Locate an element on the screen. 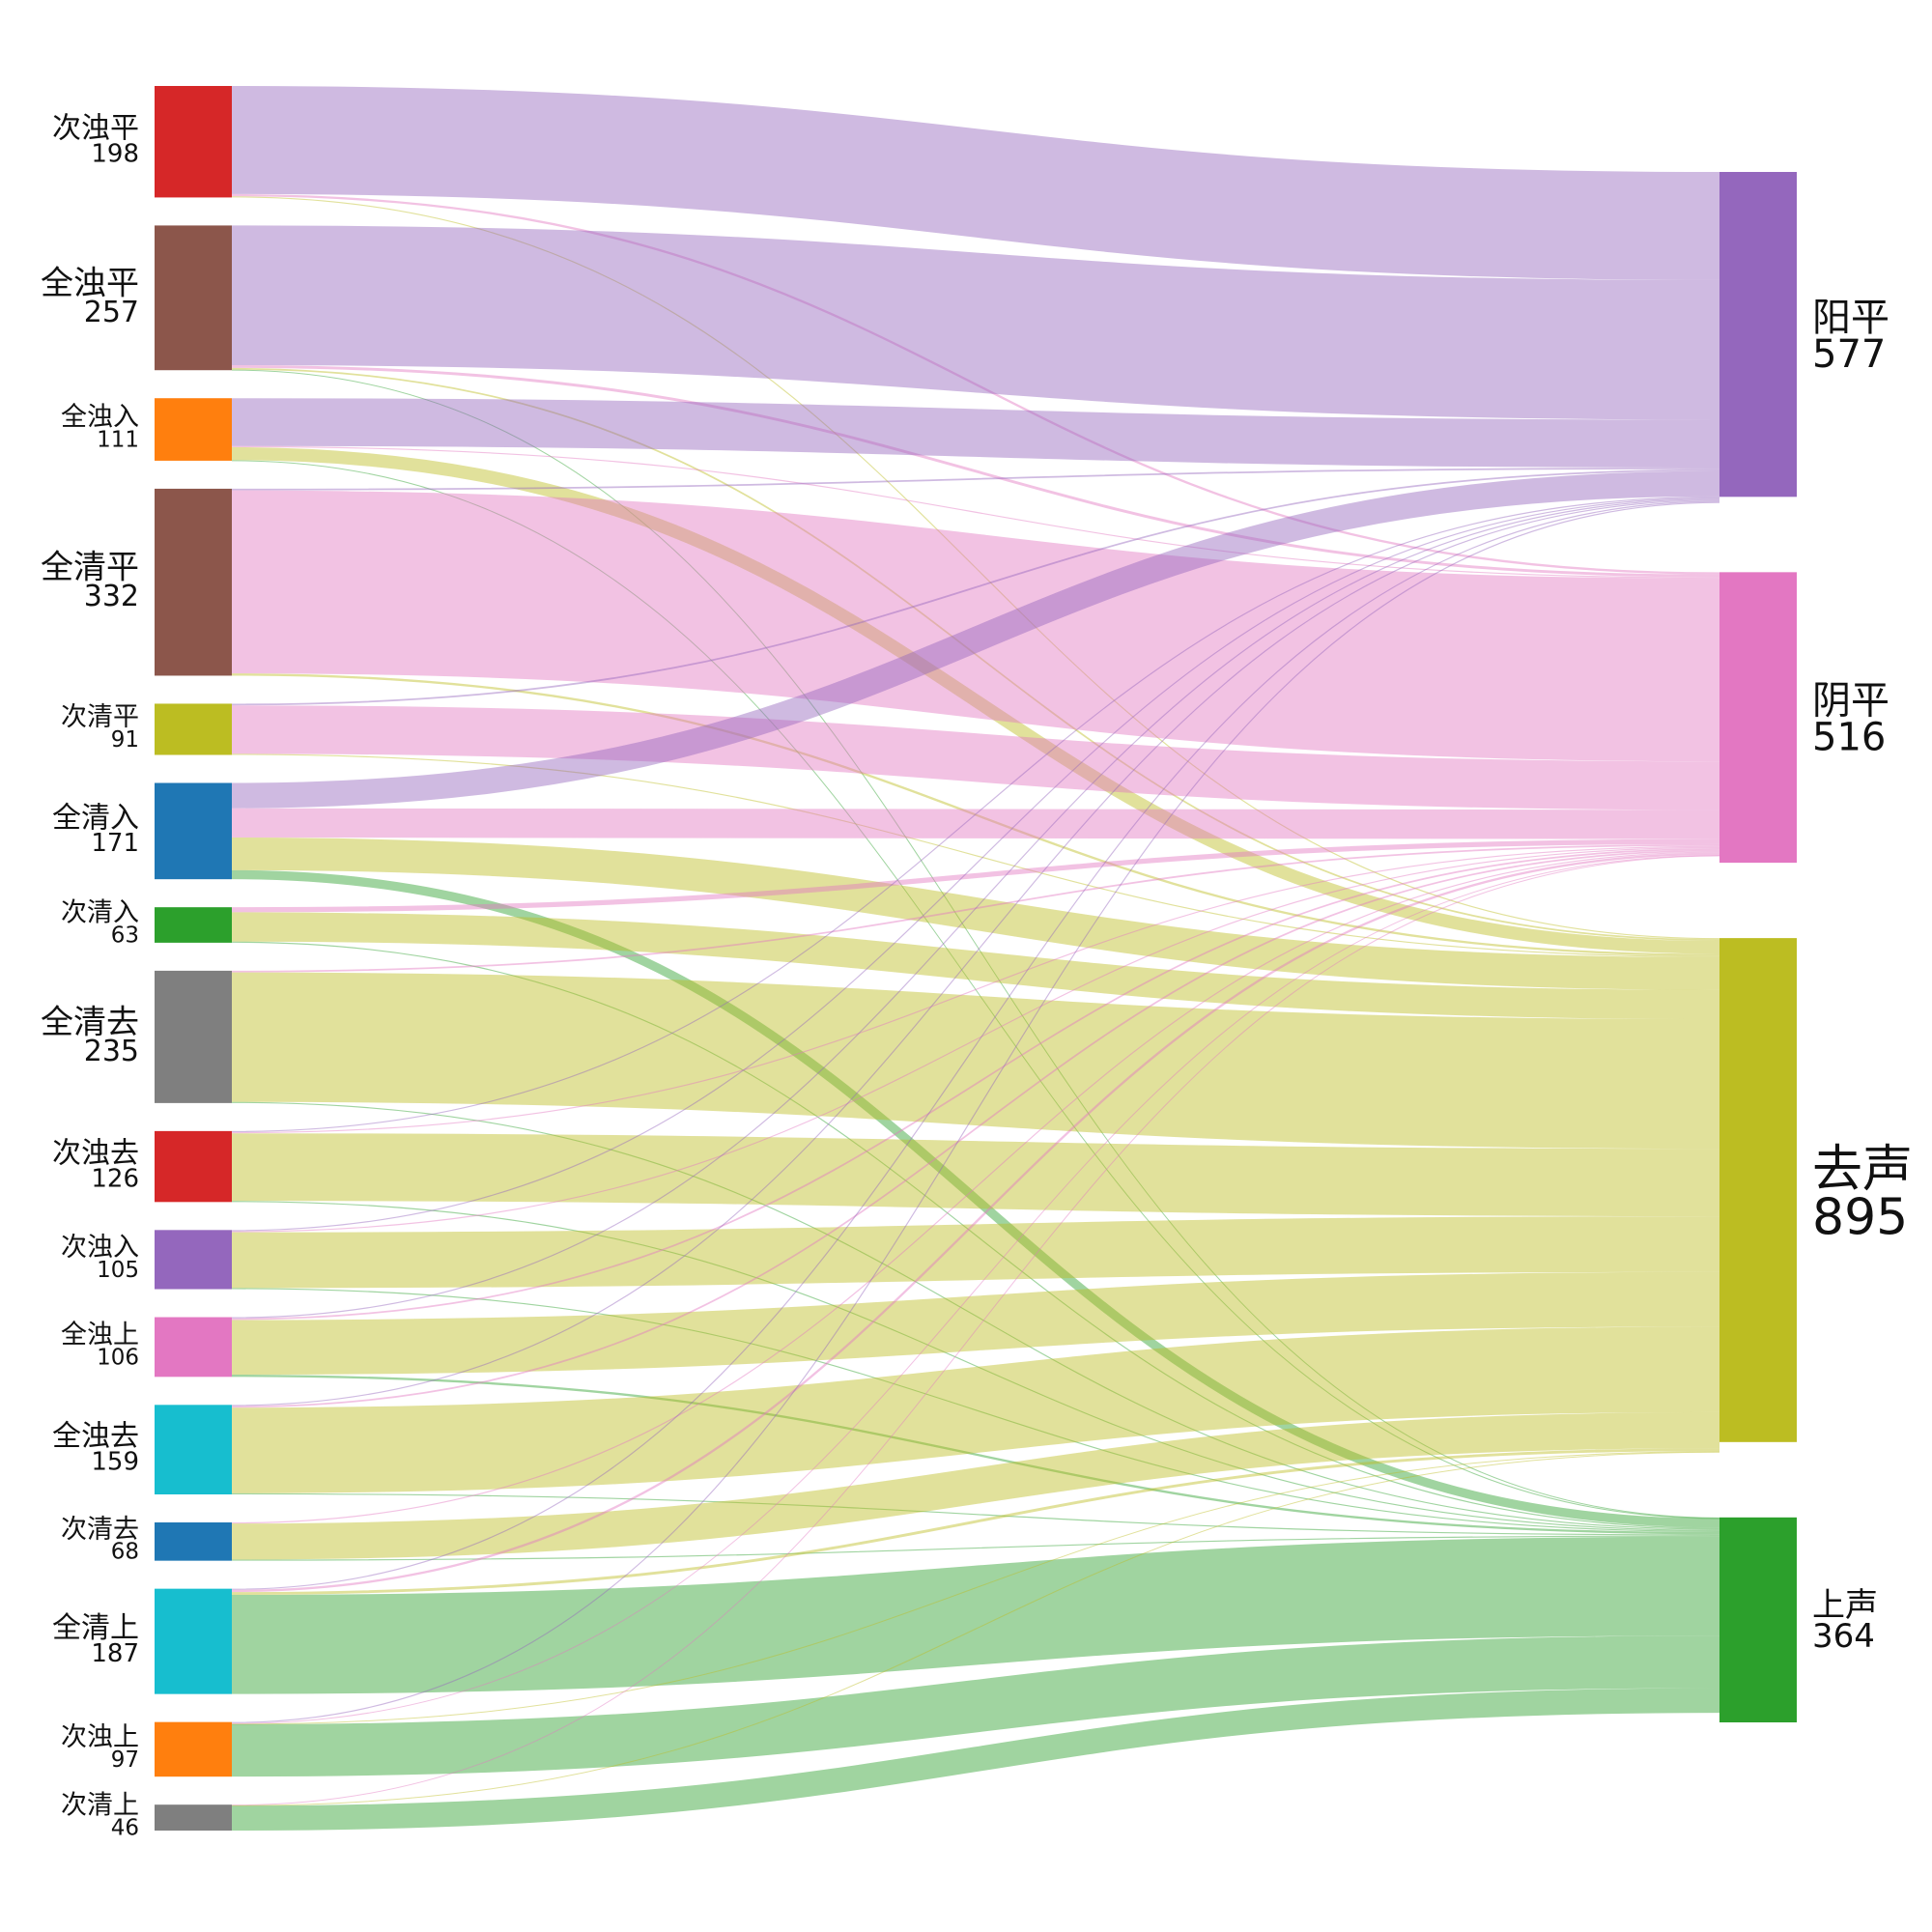  link-次清平-阴平 is located at coordinates (975, 757).